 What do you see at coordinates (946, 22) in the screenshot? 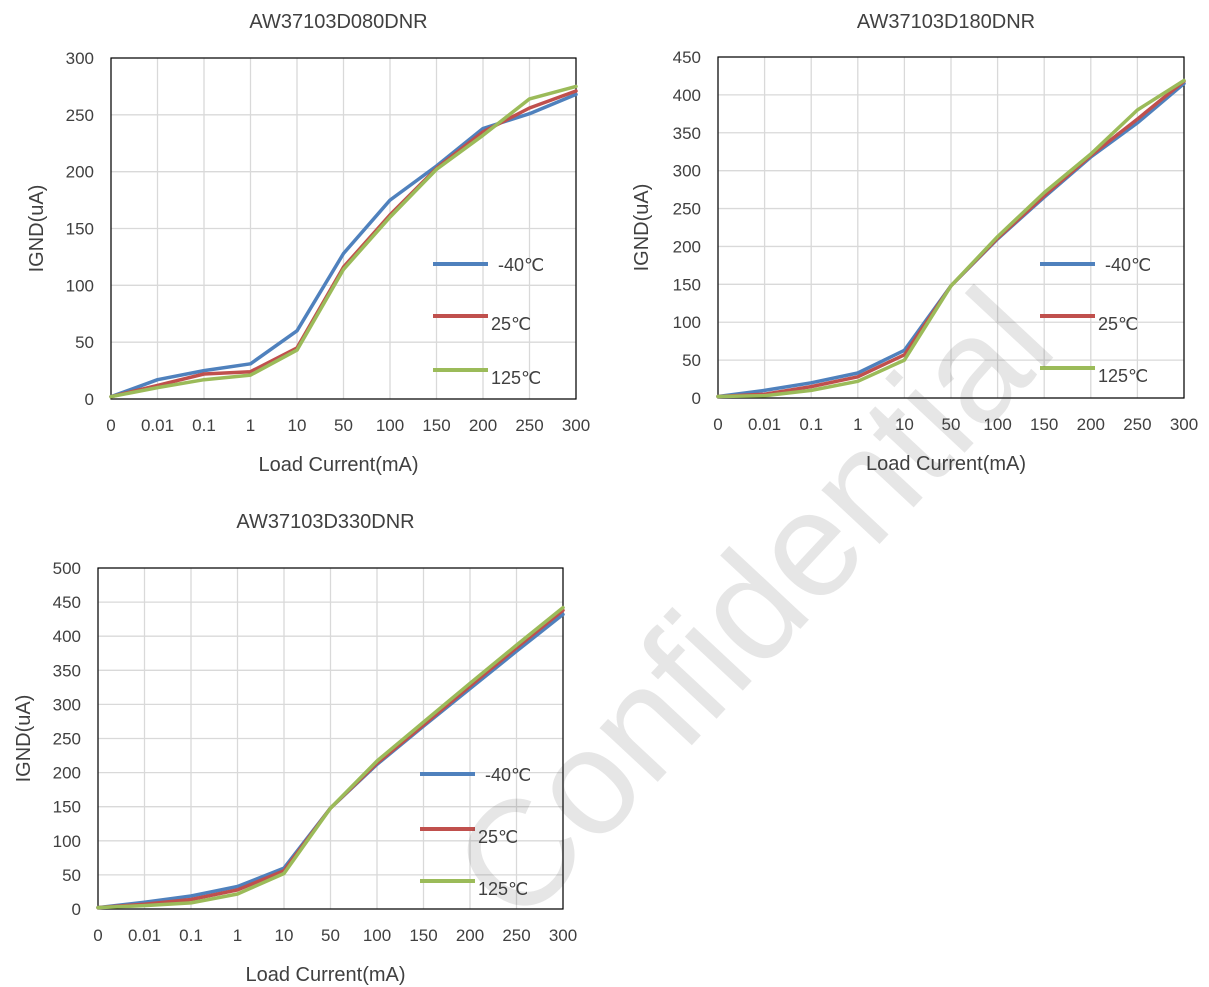
I see `chart-title: AW37103D180DNR` at bounding box center [946, 22].